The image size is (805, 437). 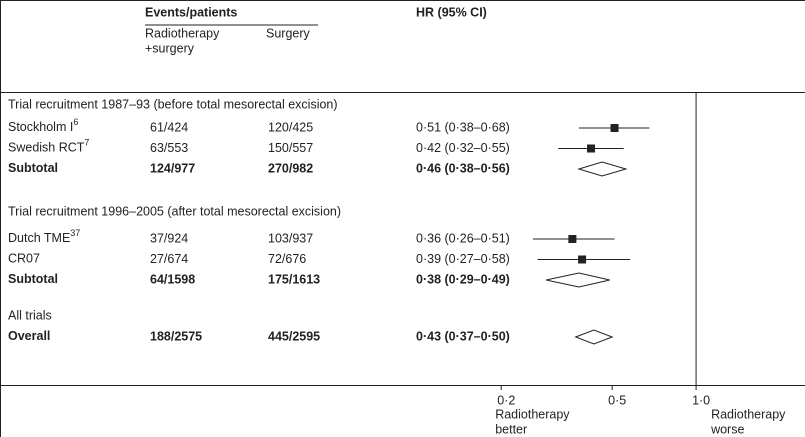 What do you see at coordinates (701, 400) in the screenshot?
I see `x-tick-label: 1·0` at bounding box center [701, 400].